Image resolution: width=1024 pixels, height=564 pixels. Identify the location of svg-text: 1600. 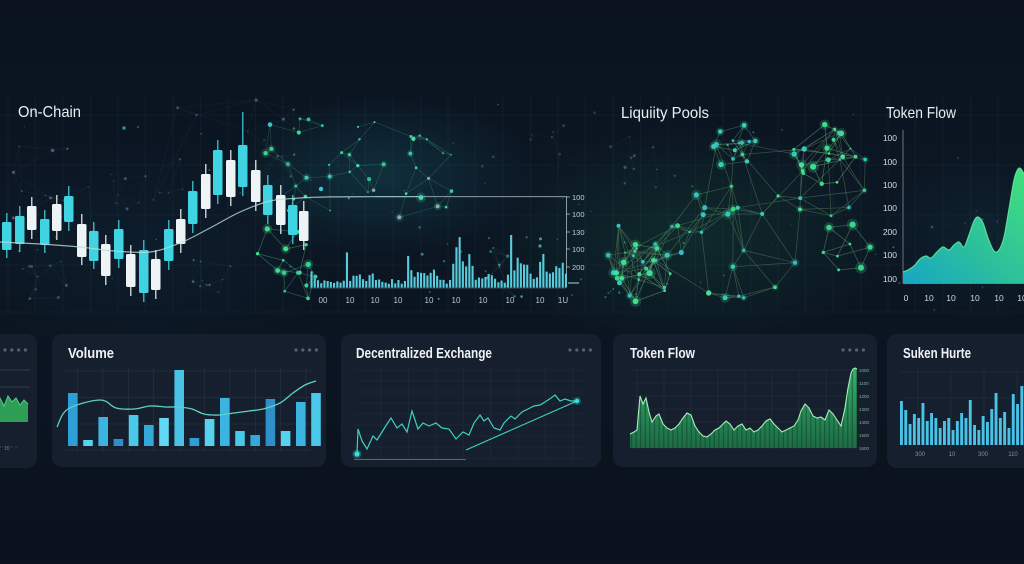
(864, 448).